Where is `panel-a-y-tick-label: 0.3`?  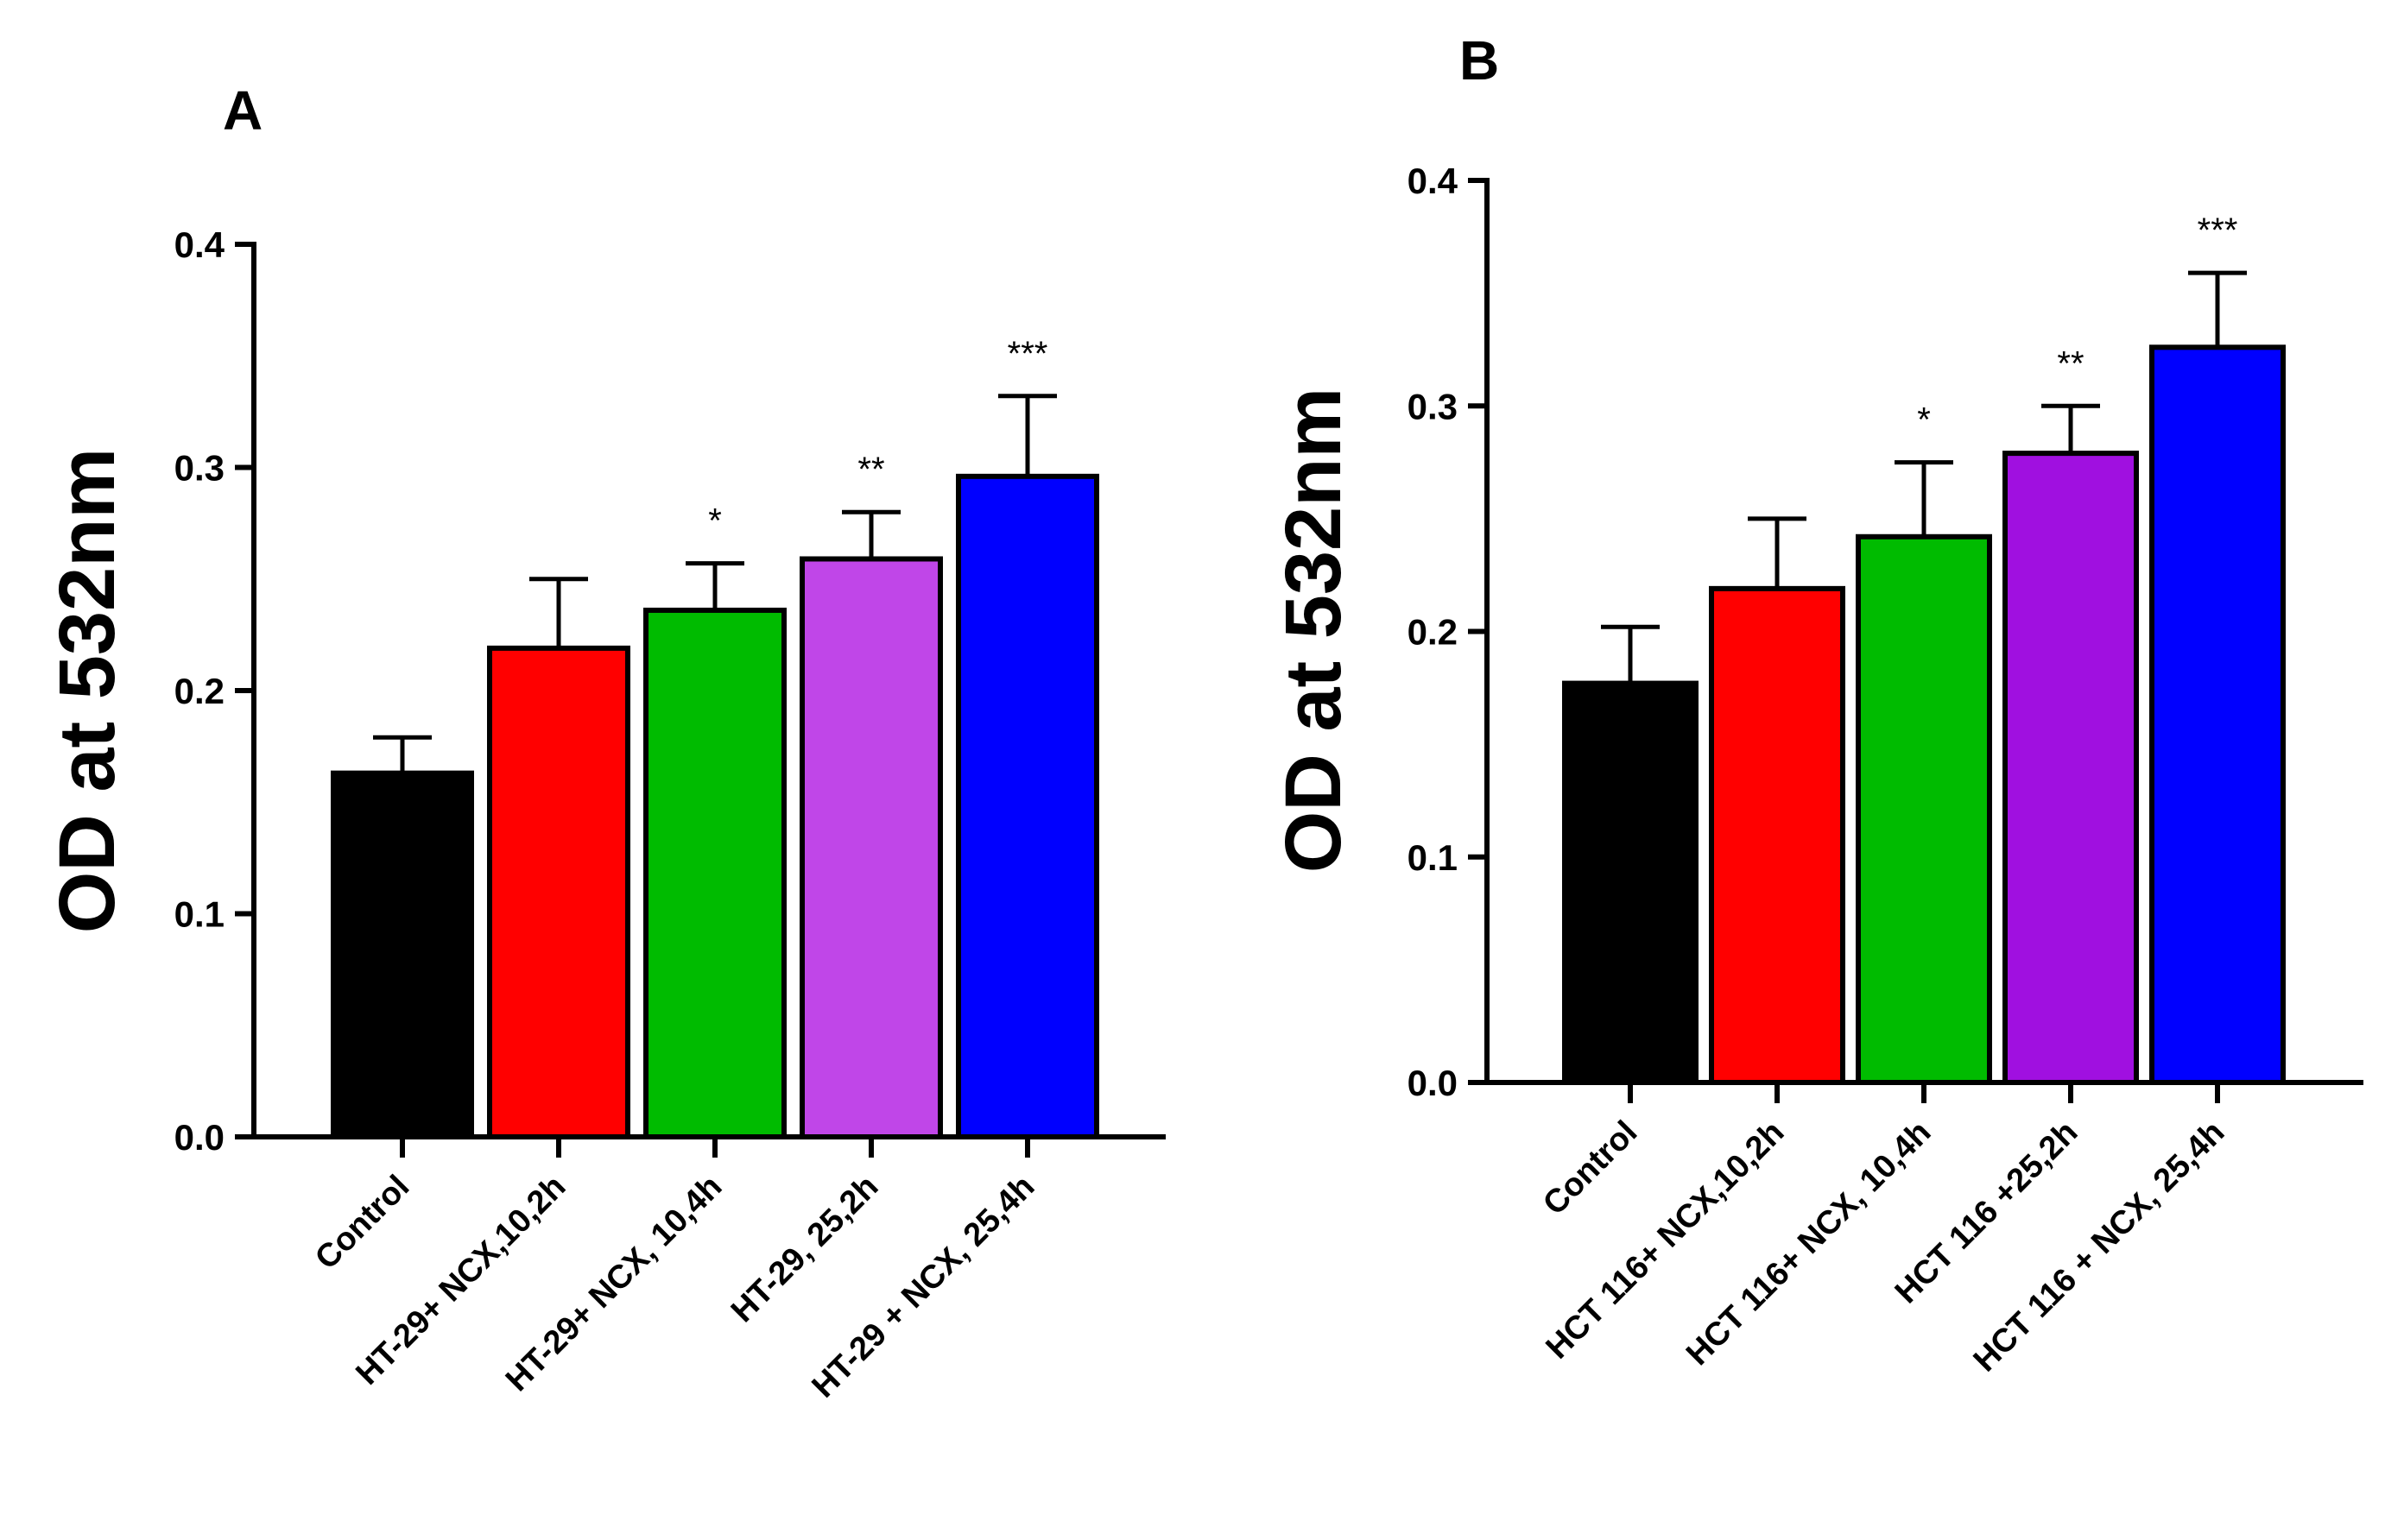
panel-a-y-tick-label: 0.3 is located at coordinates (199, 468).